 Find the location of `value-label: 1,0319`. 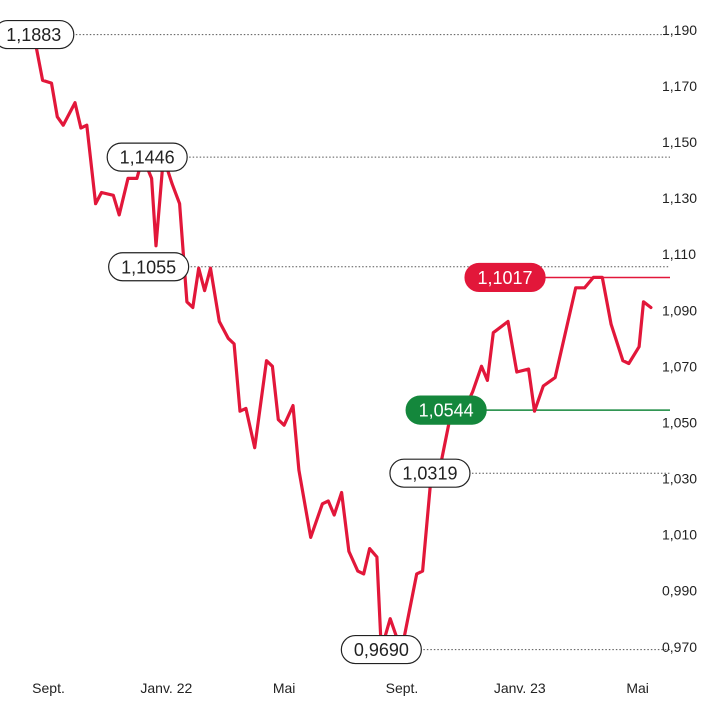

value-label: 1,0319 is located at coordinates (430, 473).